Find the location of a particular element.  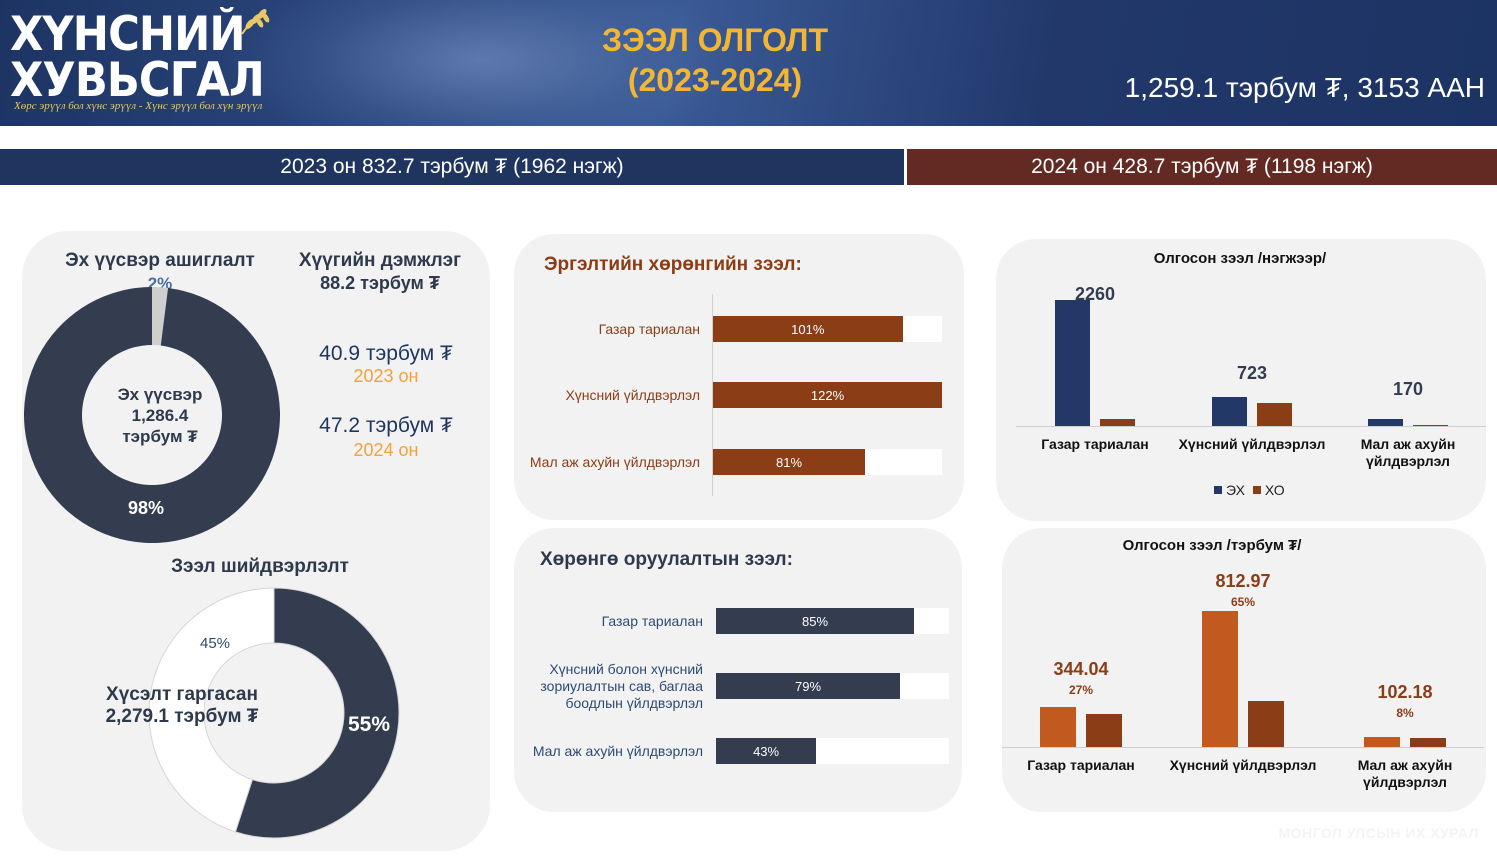

bar-track: 79% is located at coordinates (832, 686).